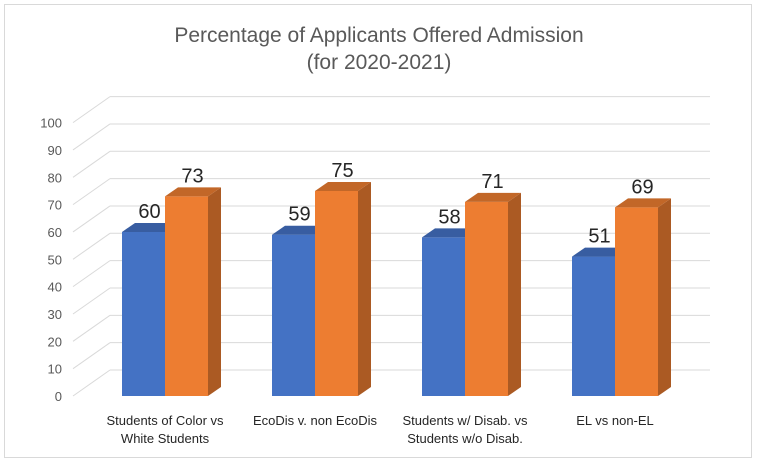 Image resolution: width=757 pixels, height=462 pixels. I want to click on x-tick-label: Students of Color vs, so click(165, 420).